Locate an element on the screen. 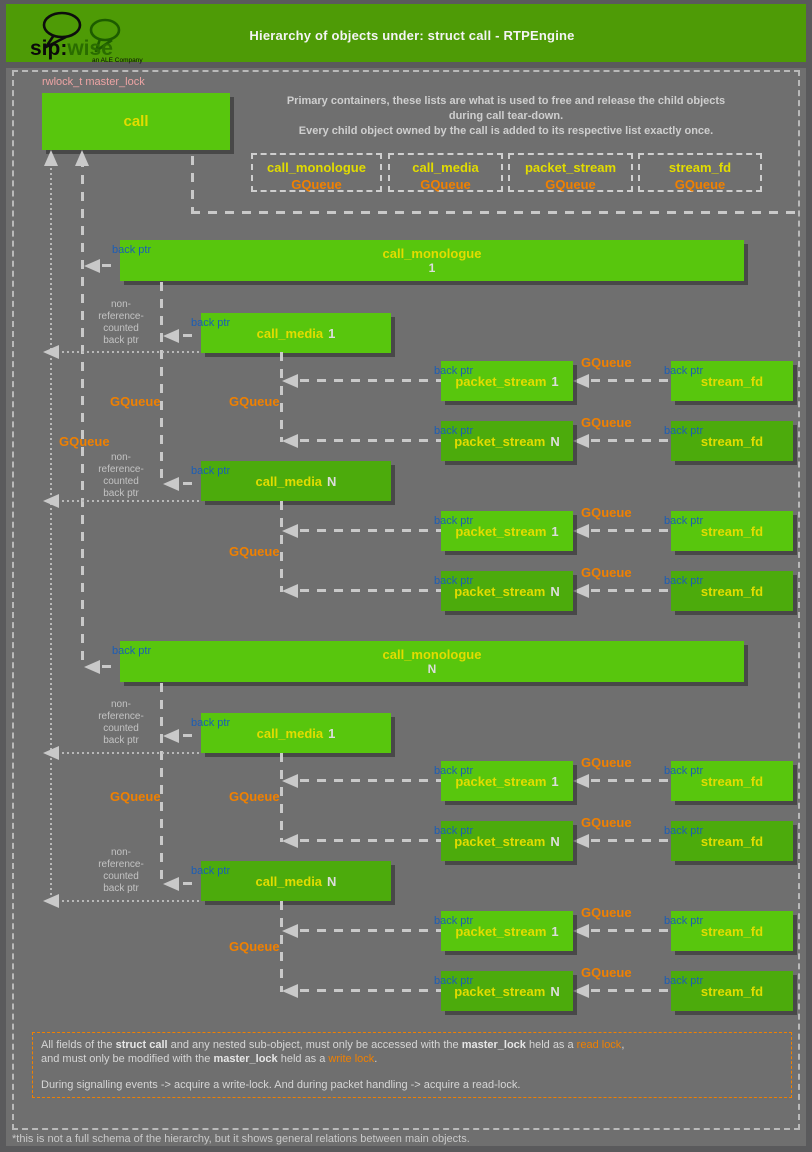 The width and height of the screenshot is (812, 1152). svg-text: sip:wise is located at coordinates (71, 48).